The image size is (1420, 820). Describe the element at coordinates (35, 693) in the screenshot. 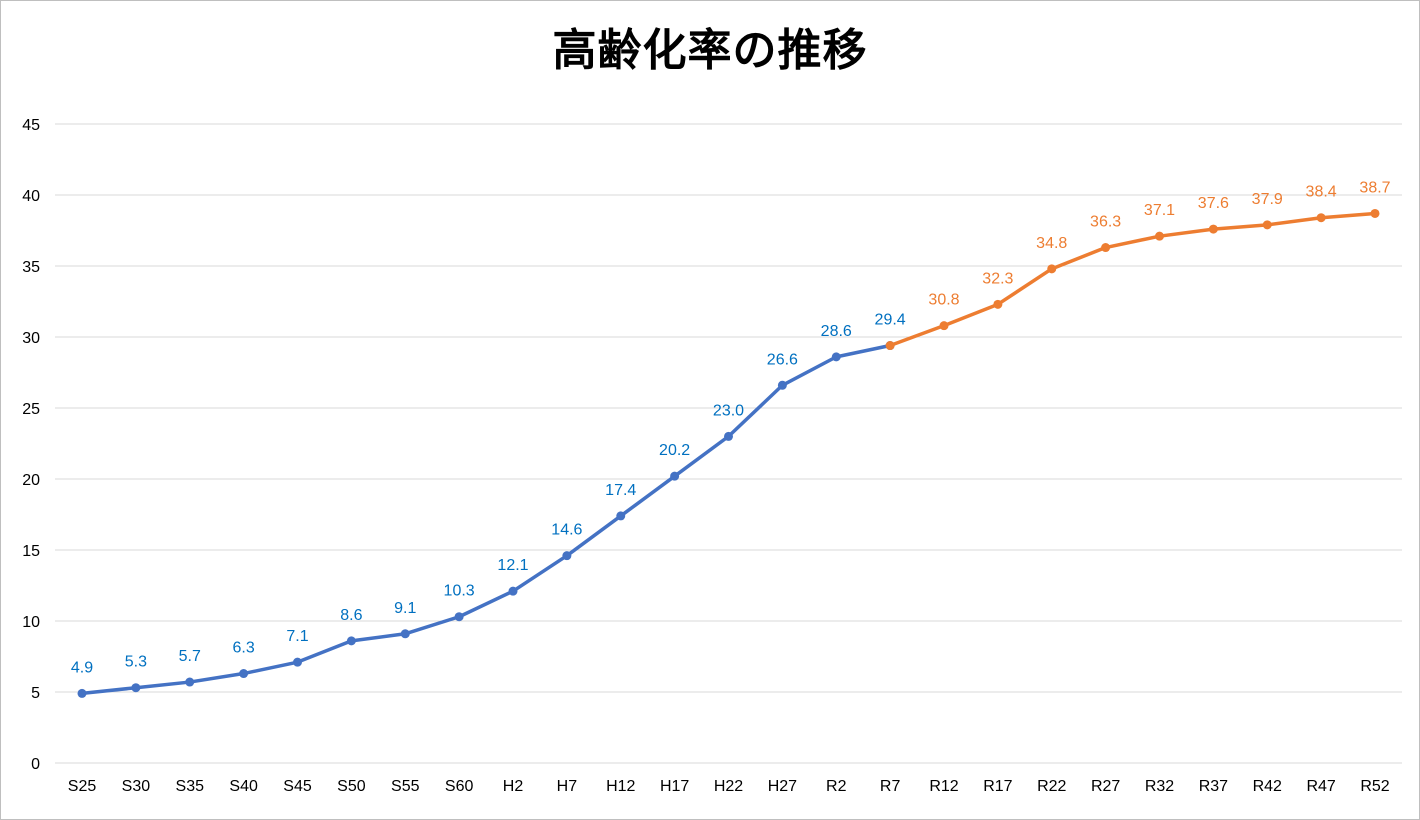

I see `y-tick-label: 5` at that location.